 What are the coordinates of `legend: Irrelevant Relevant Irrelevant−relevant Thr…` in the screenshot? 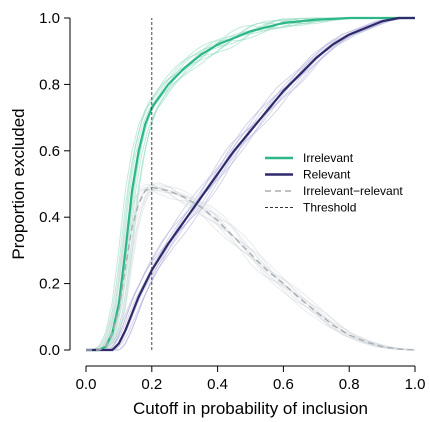 It's located at (334, 183).